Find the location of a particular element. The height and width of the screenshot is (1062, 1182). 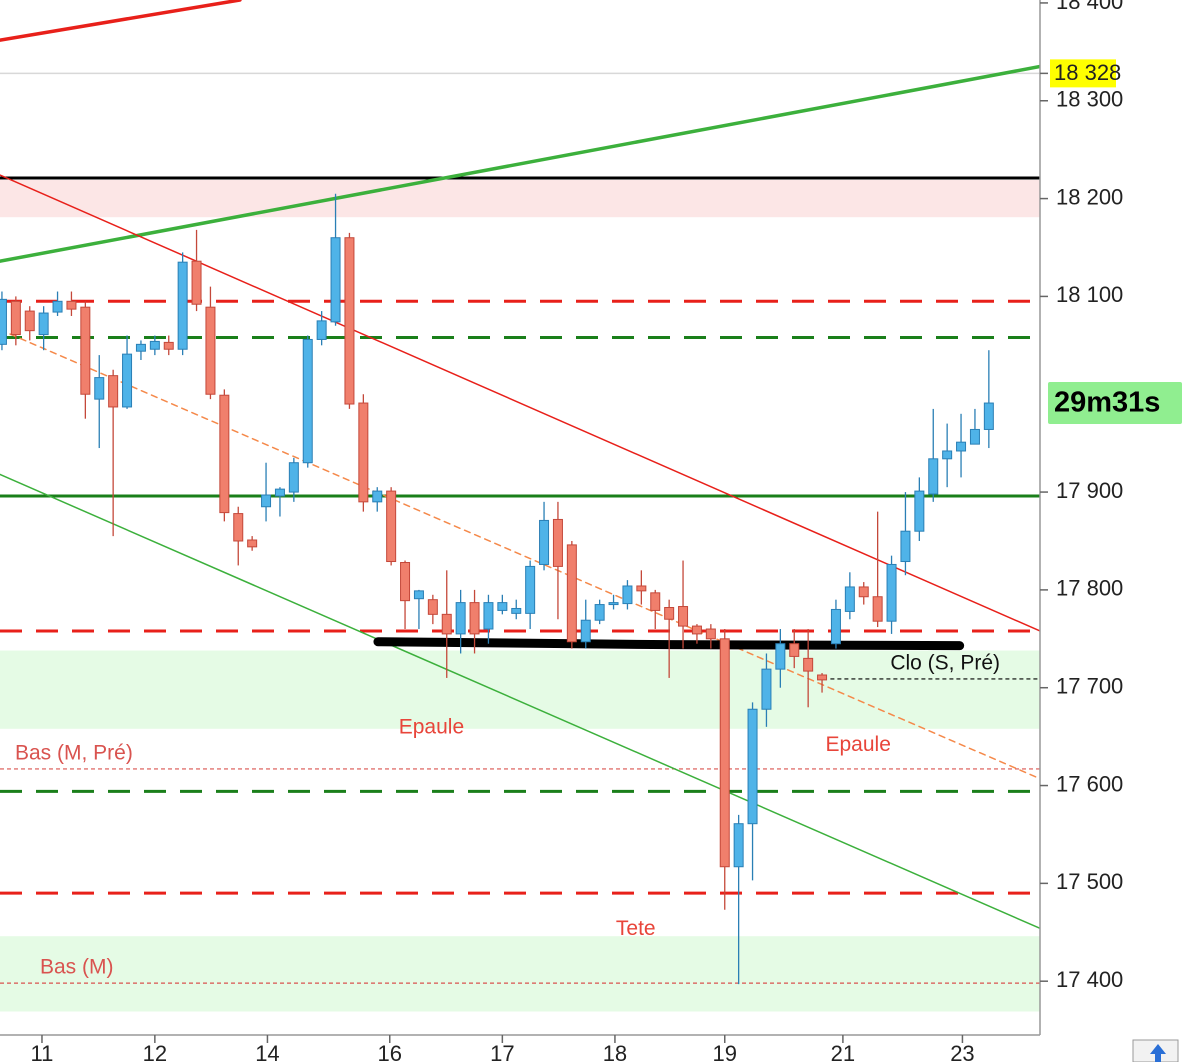

x-tick-label: 17 is located at coordinates (502, 1051).